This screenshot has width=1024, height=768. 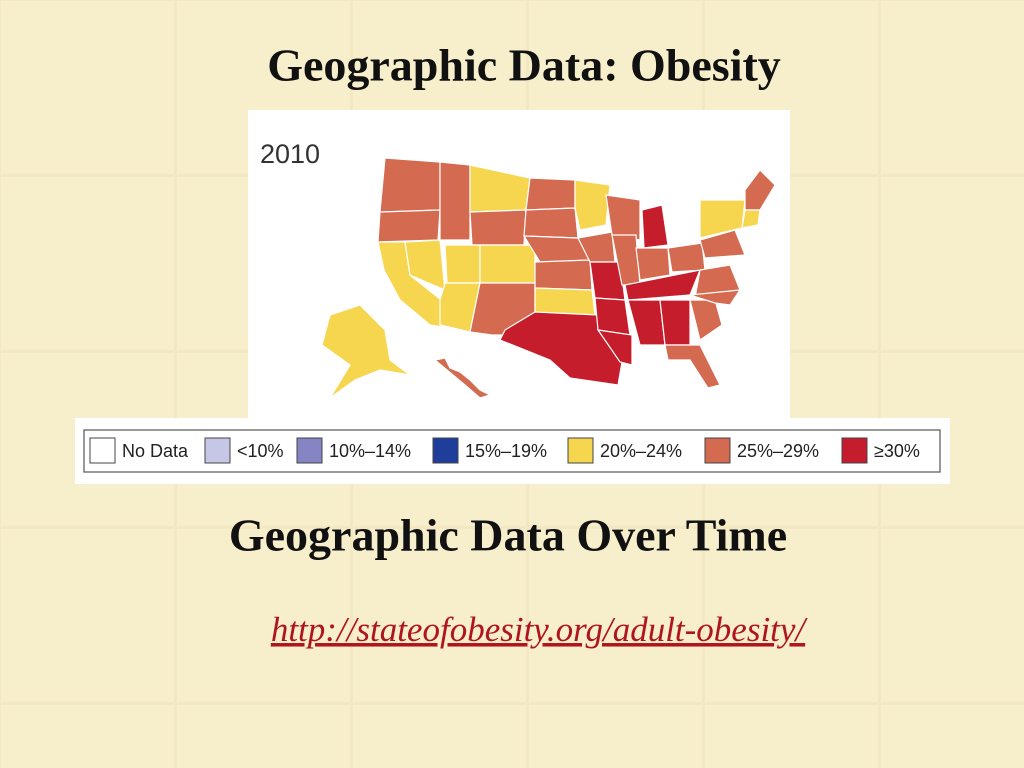 I want to click on subtitle: Geographic Data Over Time, so click(x=508, y=535).